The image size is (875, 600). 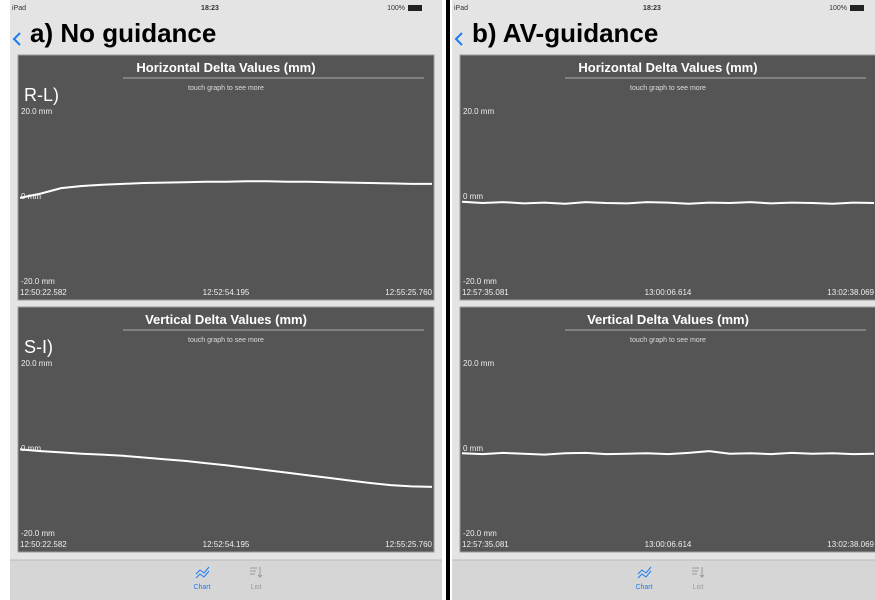 I want to click on axis-annotation: S-I), so click(x=38, y=347).